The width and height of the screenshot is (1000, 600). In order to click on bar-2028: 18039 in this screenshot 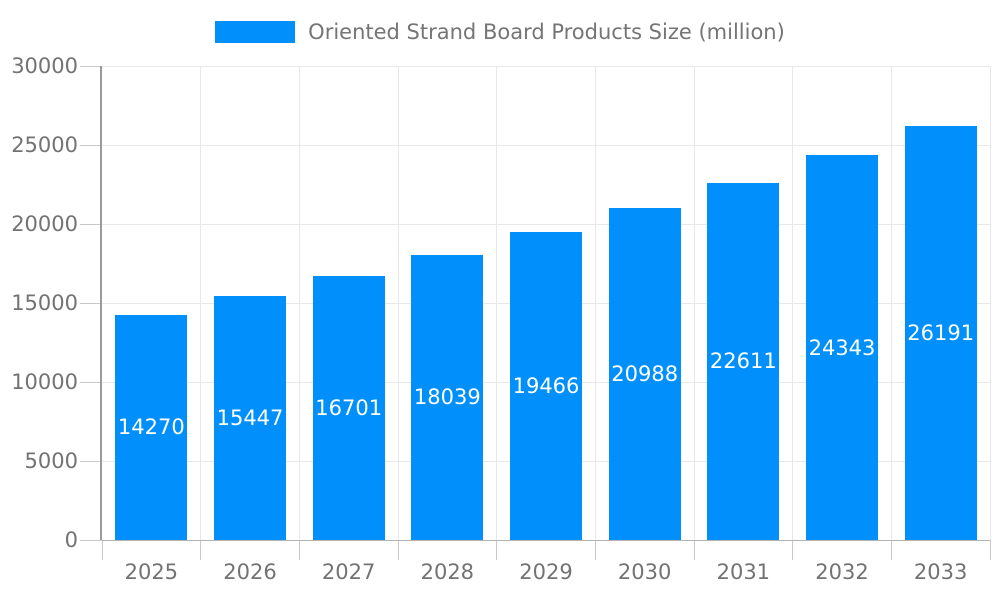, I will do `click(447, 397)`.